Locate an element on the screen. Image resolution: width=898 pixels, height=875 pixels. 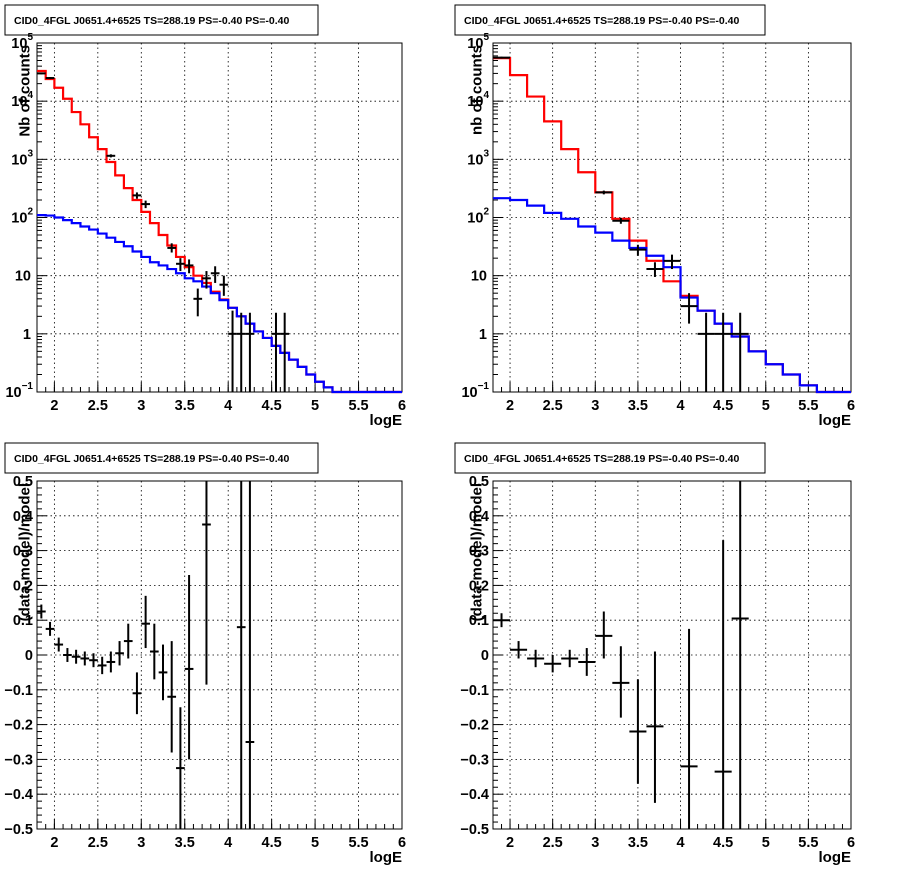
y-tick-label: 0 is located at coordinates (485, 656).